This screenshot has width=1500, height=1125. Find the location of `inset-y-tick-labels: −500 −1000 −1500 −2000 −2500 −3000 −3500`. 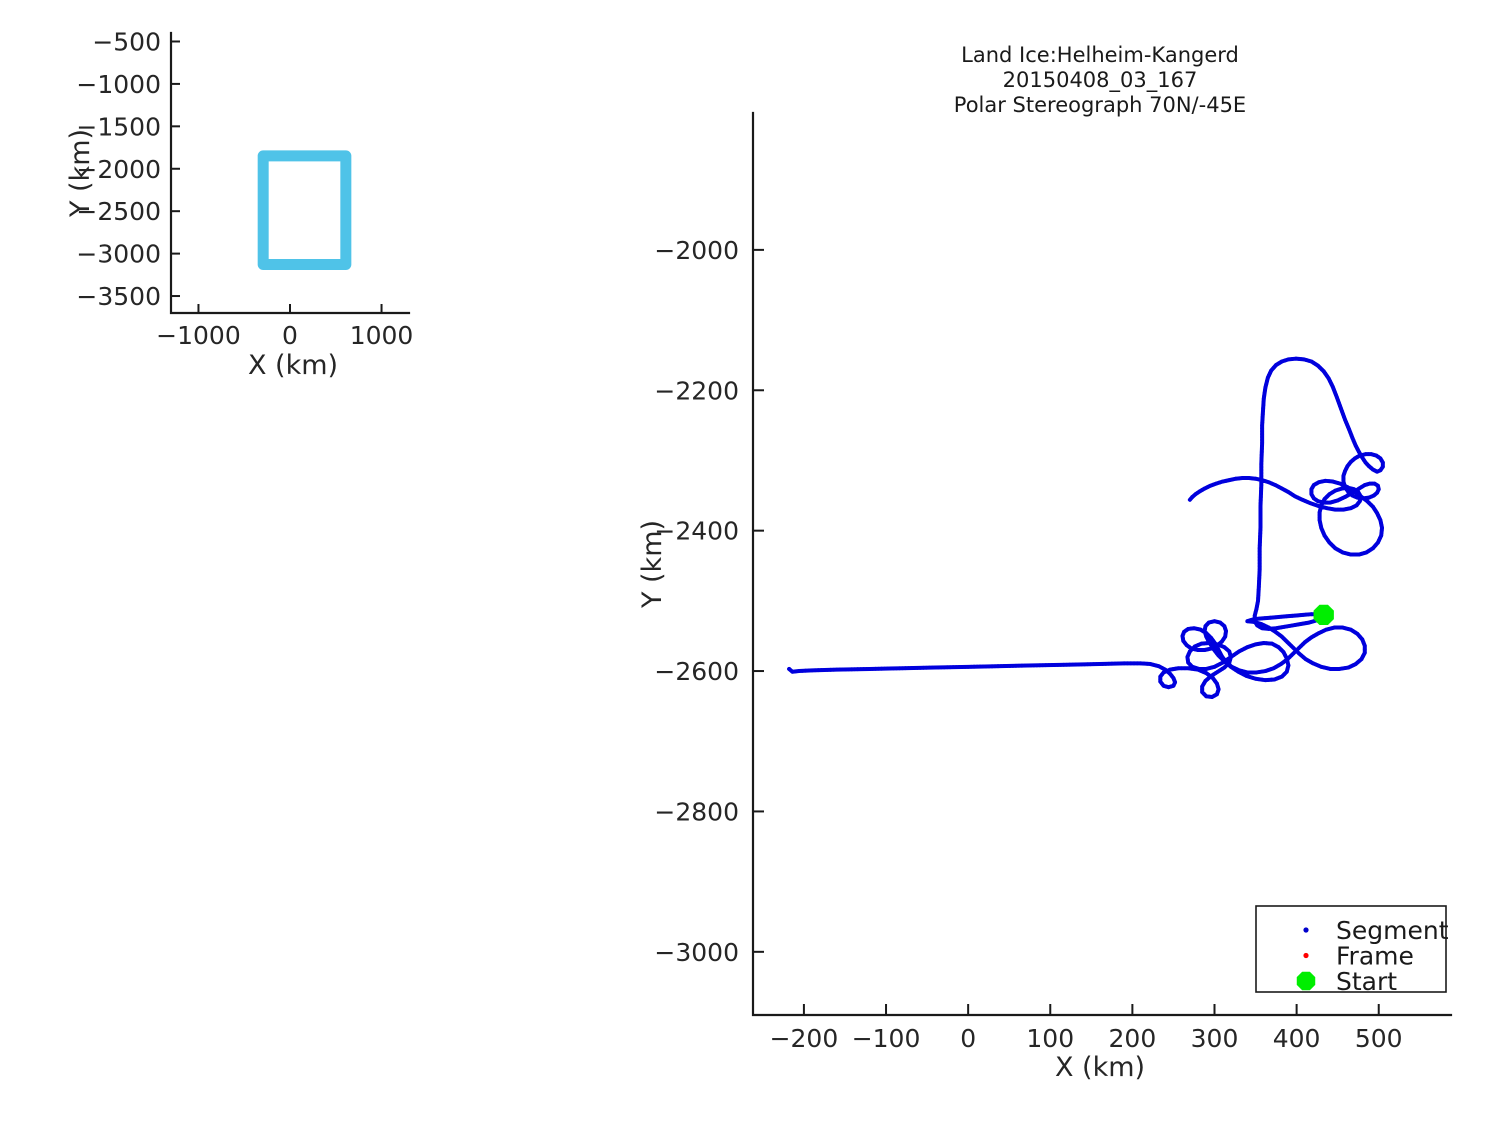

inset-y-tick-labels: −500 −1000 −1500 −2000 −2500 −3000 −3500 is located at coordinates (118, 169).